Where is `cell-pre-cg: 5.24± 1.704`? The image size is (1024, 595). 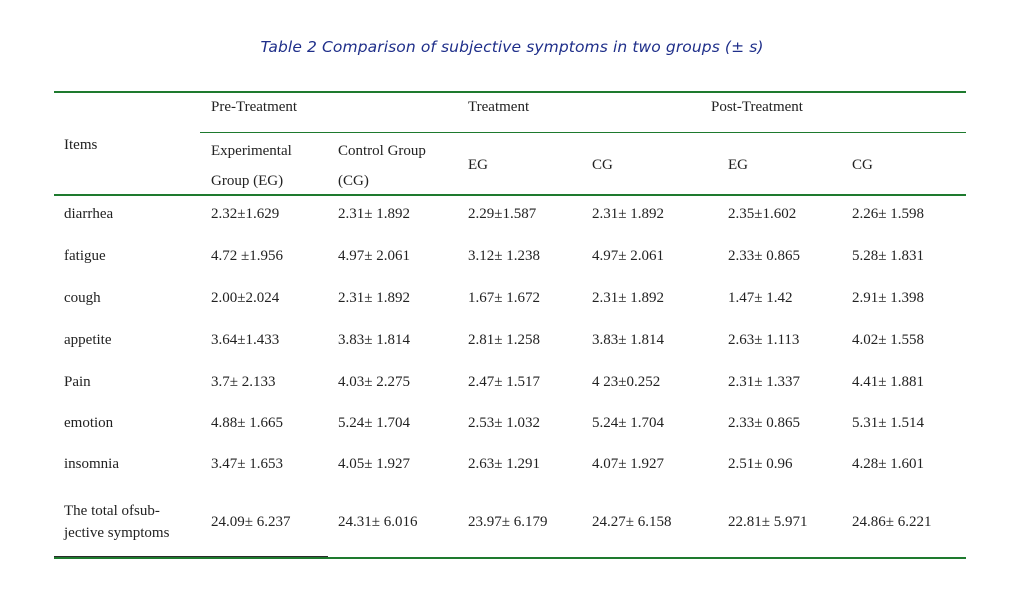 cell-pre-cg: 5.24± 1.704 is located at coordinates (374, 423).